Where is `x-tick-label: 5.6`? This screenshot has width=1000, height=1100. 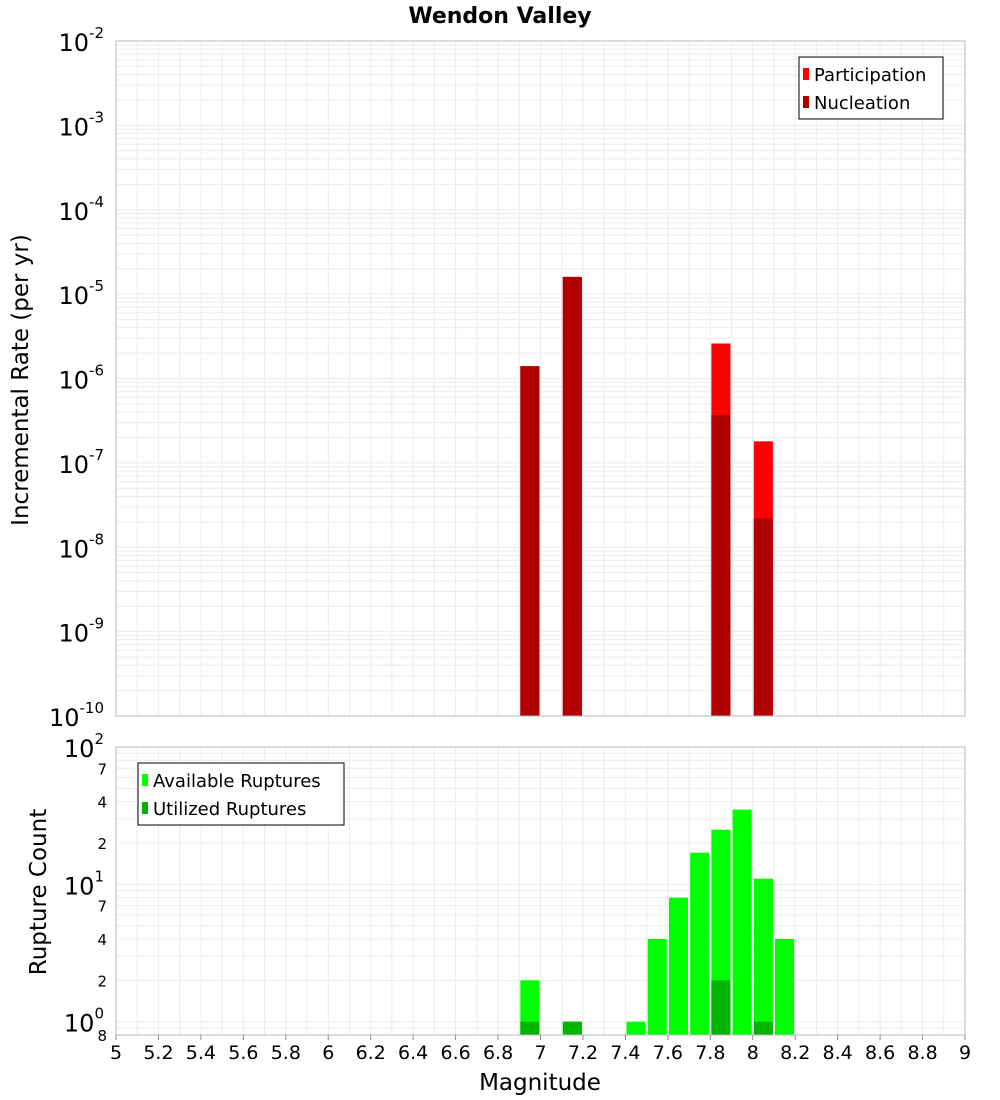
x-tick-label: 5.6 is located at coordinates (243, 1053).